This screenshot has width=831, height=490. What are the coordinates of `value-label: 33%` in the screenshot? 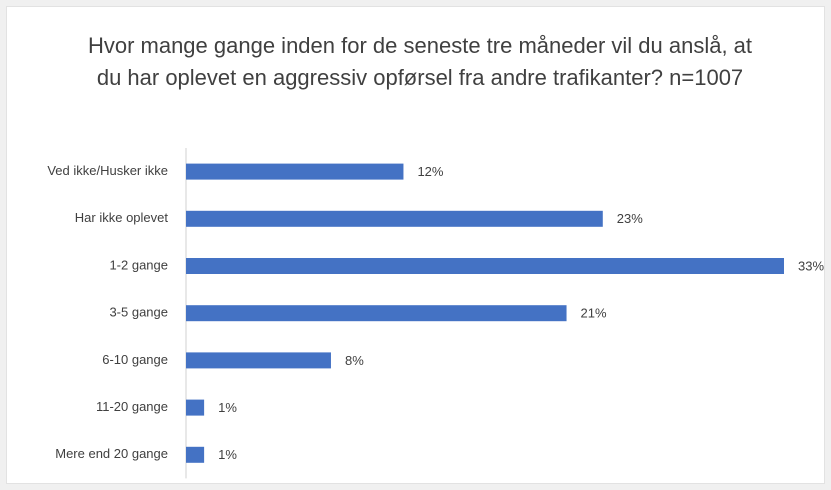 It's located at (811, 265).